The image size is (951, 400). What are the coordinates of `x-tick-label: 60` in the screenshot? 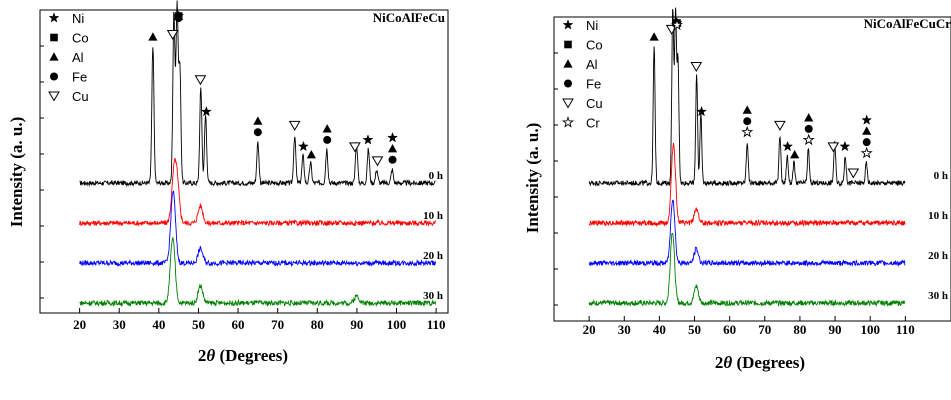 It's located at (729, 329).